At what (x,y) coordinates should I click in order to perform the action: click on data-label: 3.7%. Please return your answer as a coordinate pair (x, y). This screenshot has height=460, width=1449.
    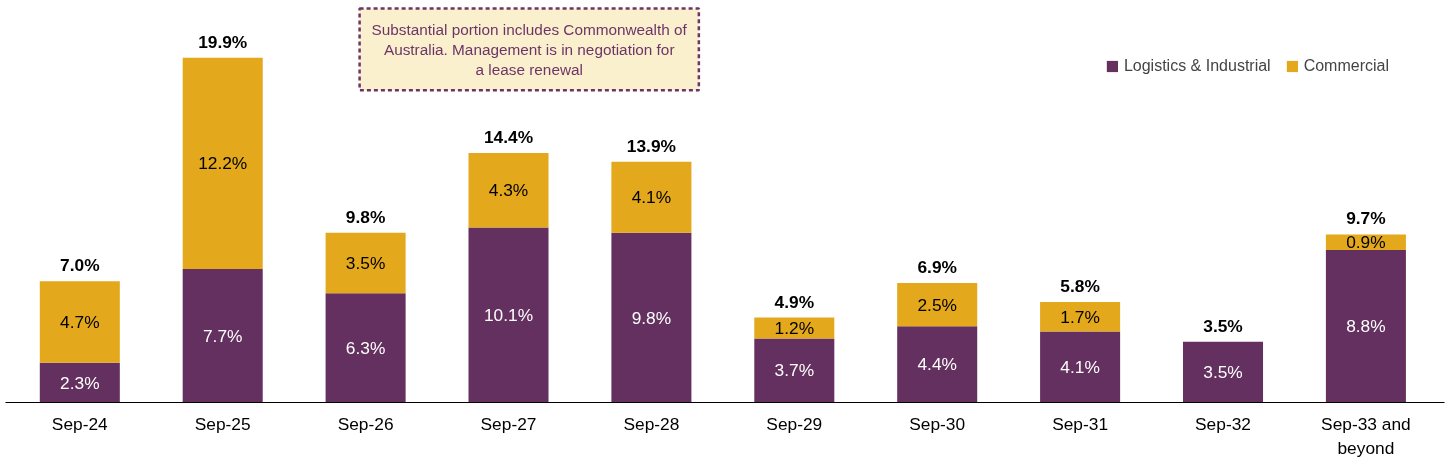
    Looking at the image, I should click on (794, 370).